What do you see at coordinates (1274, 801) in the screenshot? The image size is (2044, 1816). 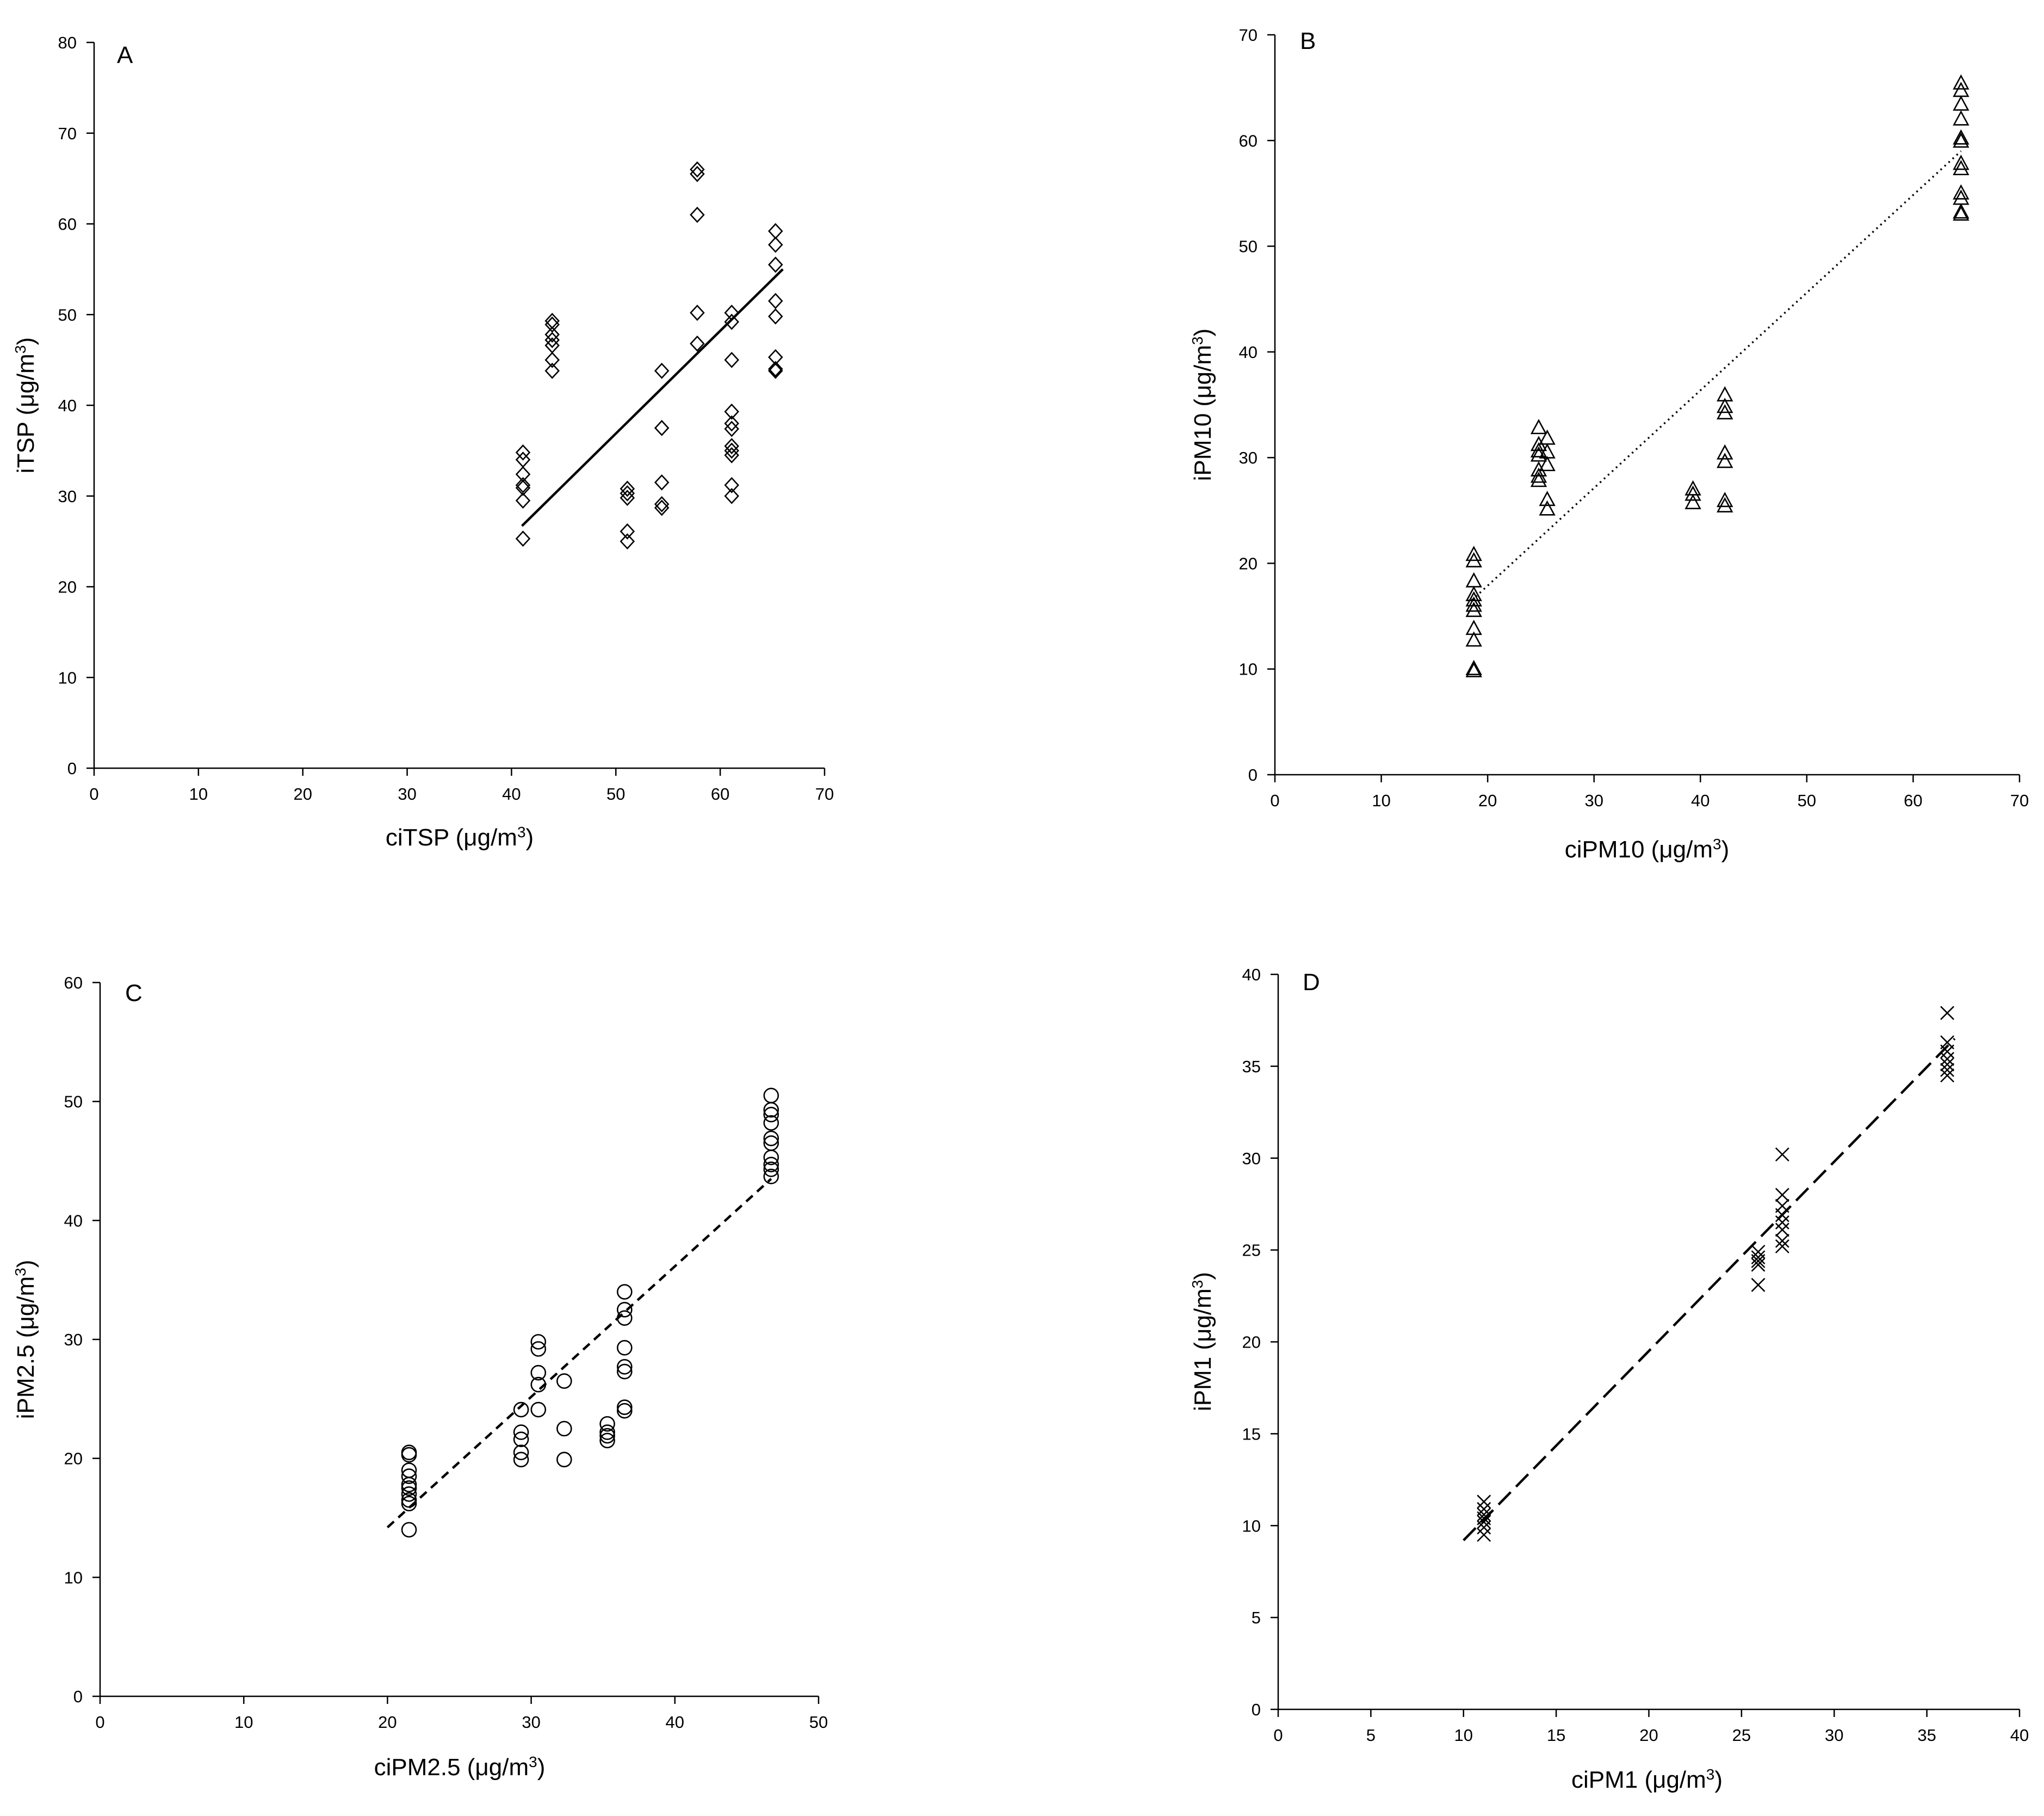 I see `x-tick-label: 0` at bounding box center [1274, 801].